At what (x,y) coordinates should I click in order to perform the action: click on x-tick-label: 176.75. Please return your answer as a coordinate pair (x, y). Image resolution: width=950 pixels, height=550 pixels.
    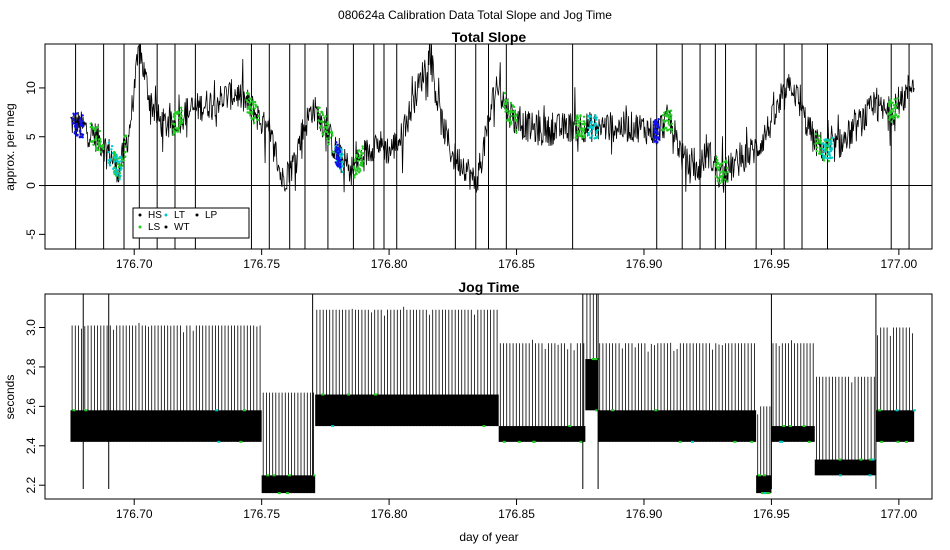
    Looking at the image, I should click on (261, 264).